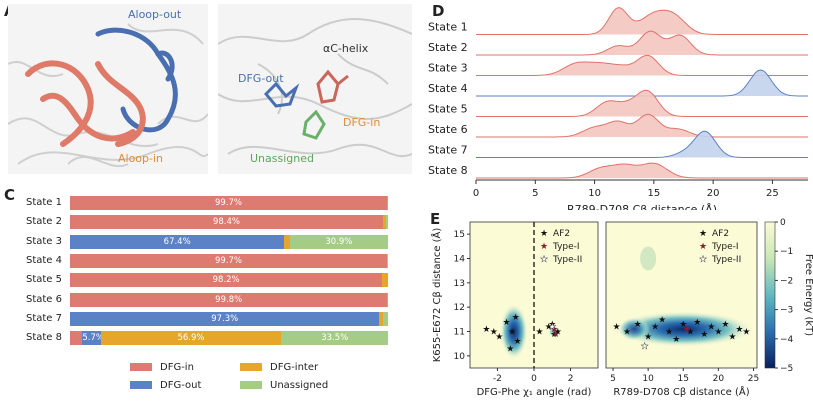 This screenshot has height=401, width=813. I want to click on panel-c-bar-row: 98.2%, so click(229, 280).